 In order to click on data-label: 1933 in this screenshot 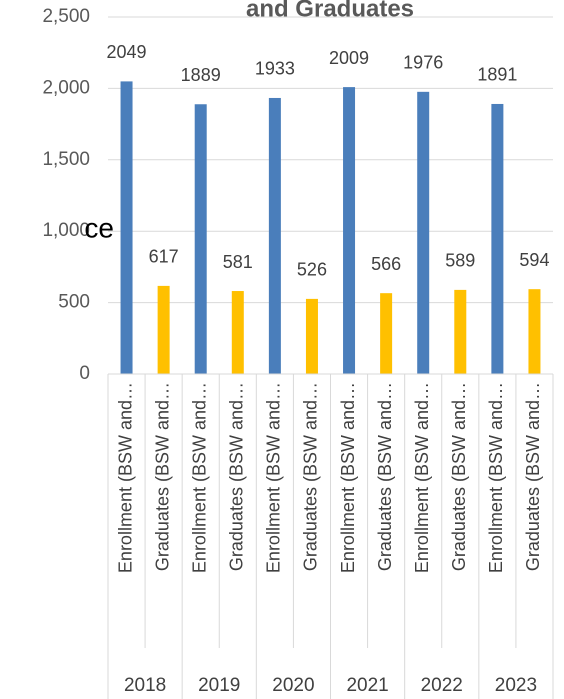, I will do `click(275, 69)`.